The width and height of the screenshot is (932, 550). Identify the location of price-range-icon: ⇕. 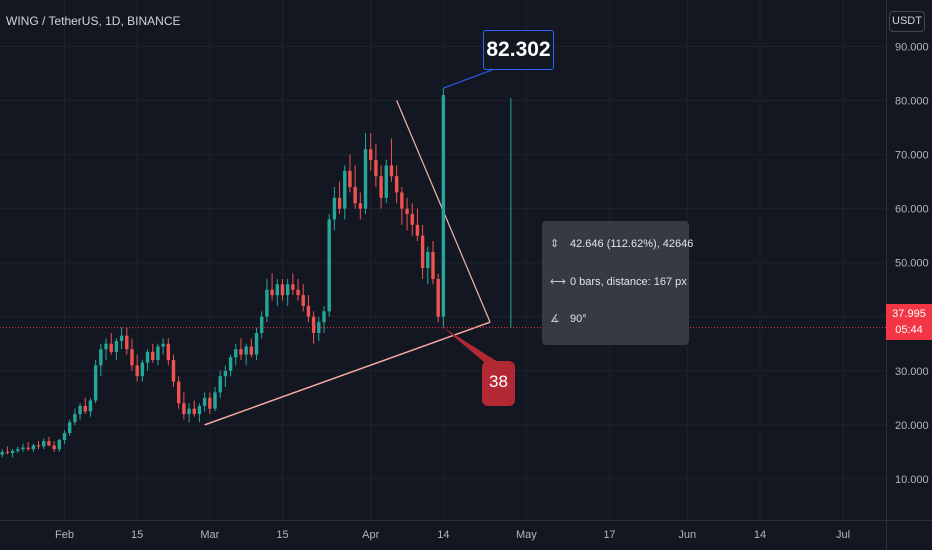
(555, 244).